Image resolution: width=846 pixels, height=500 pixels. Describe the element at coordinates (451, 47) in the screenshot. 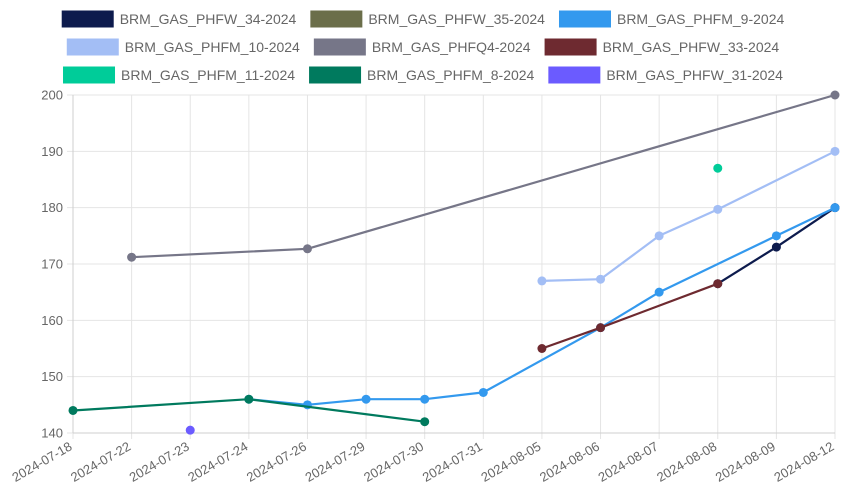

I see `legend-label: BRM_GAS_PHFQ4-2024` at that location.